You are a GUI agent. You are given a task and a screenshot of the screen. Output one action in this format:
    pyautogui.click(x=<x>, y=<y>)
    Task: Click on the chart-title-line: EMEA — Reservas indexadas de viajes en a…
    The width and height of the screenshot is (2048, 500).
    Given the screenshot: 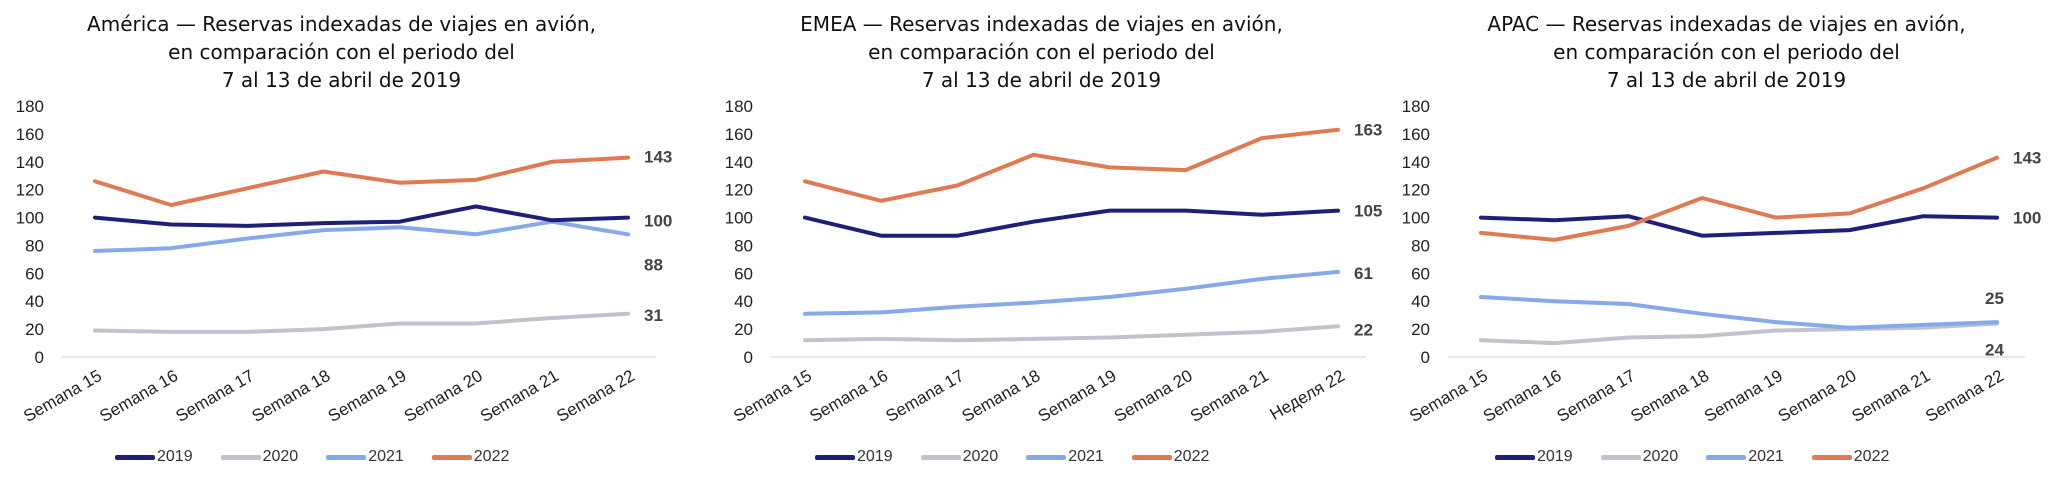 What is the action you would take?
    pyautogui.click(x=1041, y=24)
    